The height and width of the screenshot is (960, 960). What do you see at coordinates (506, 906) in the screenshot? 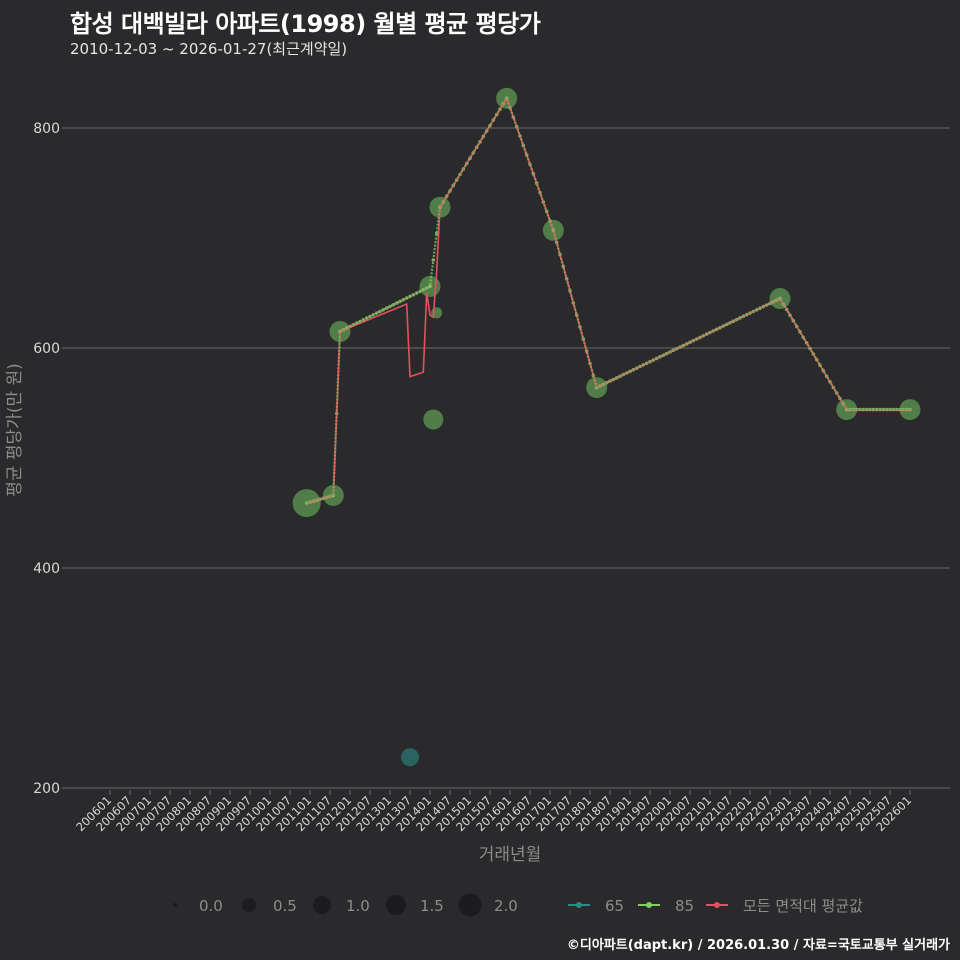
I see `legend-size-label: 2.0` at bounding box center [506, 906].